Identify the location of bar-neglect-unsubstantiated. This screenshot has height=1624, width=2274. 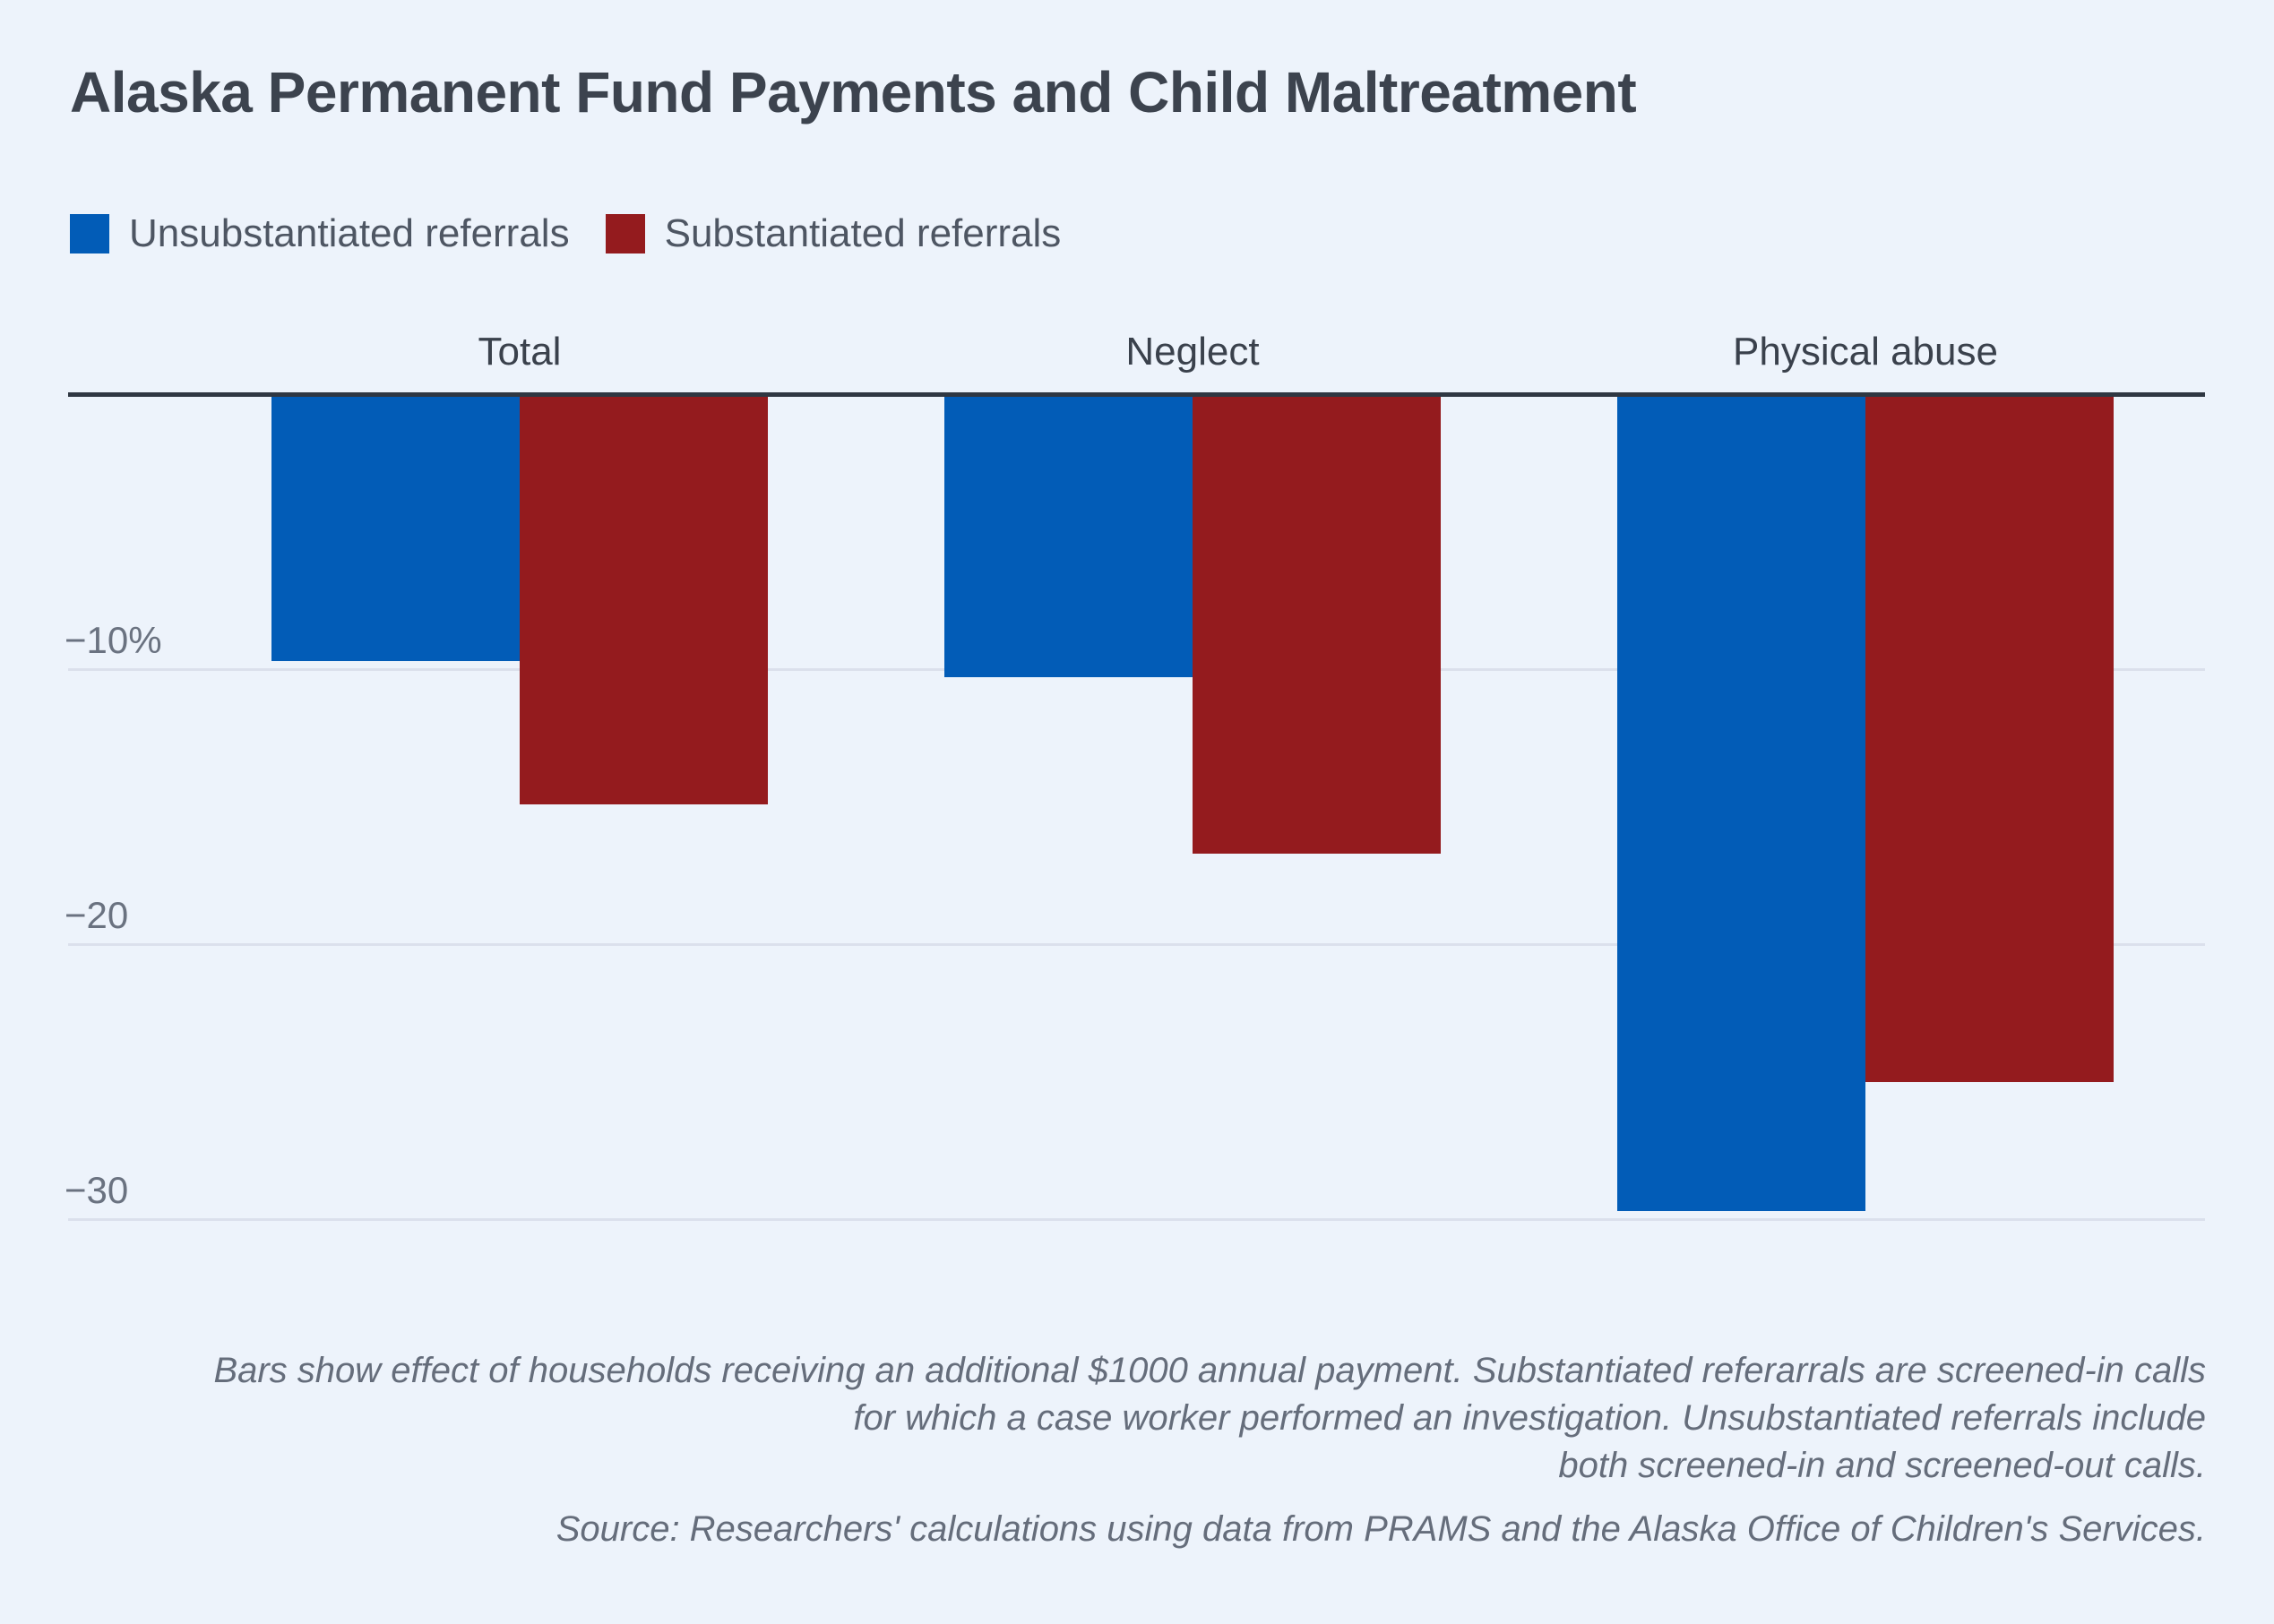
(1068, 535).